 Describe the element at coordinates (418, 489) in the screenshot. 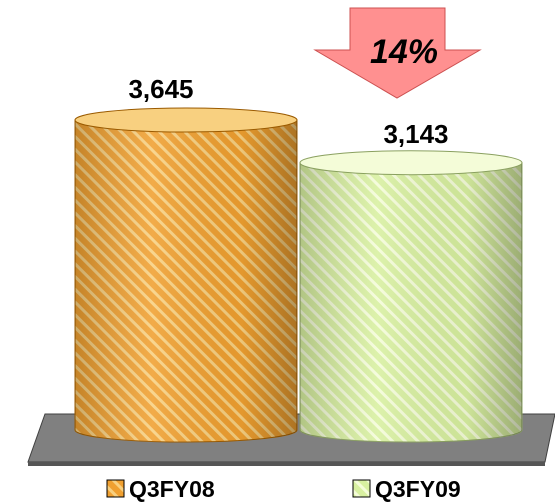

I see `legend-label: Q3FY09` at that location.